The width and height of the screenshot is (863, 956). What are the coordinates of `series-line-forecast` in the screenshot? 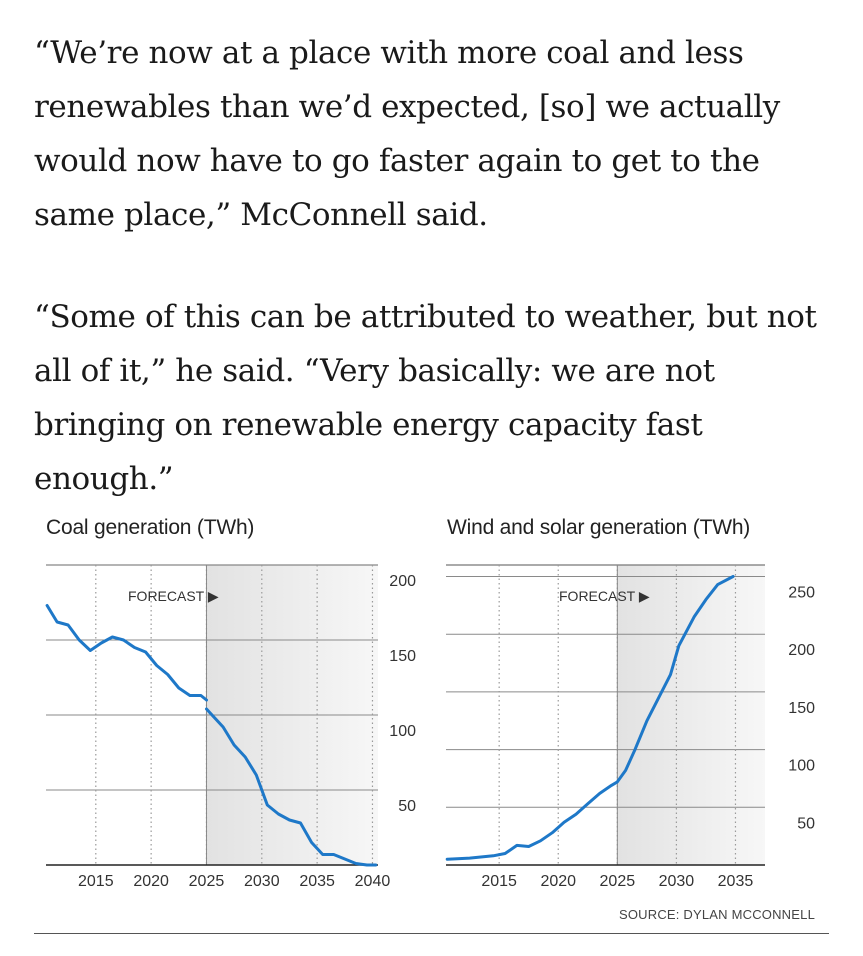 It's located at (291, 787).